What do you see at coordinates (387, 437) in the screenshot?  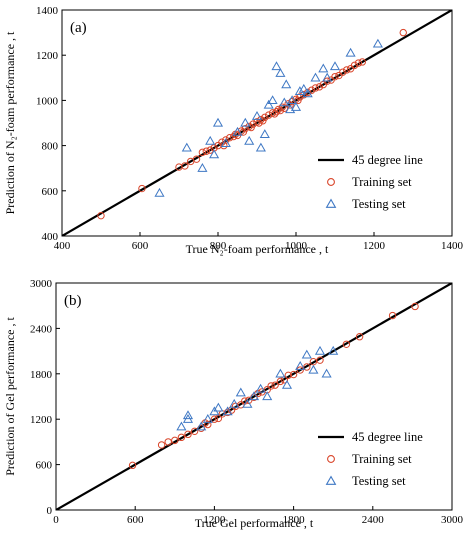 I see `legend-label-line: 45 degree line` at bounding box center [387, 437].